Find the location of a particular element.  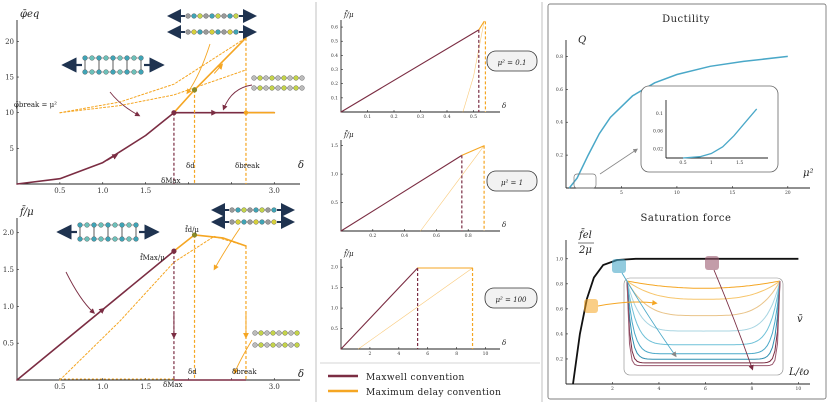

l-axis-label: L/ℓo is located at coordinates (798, 372).